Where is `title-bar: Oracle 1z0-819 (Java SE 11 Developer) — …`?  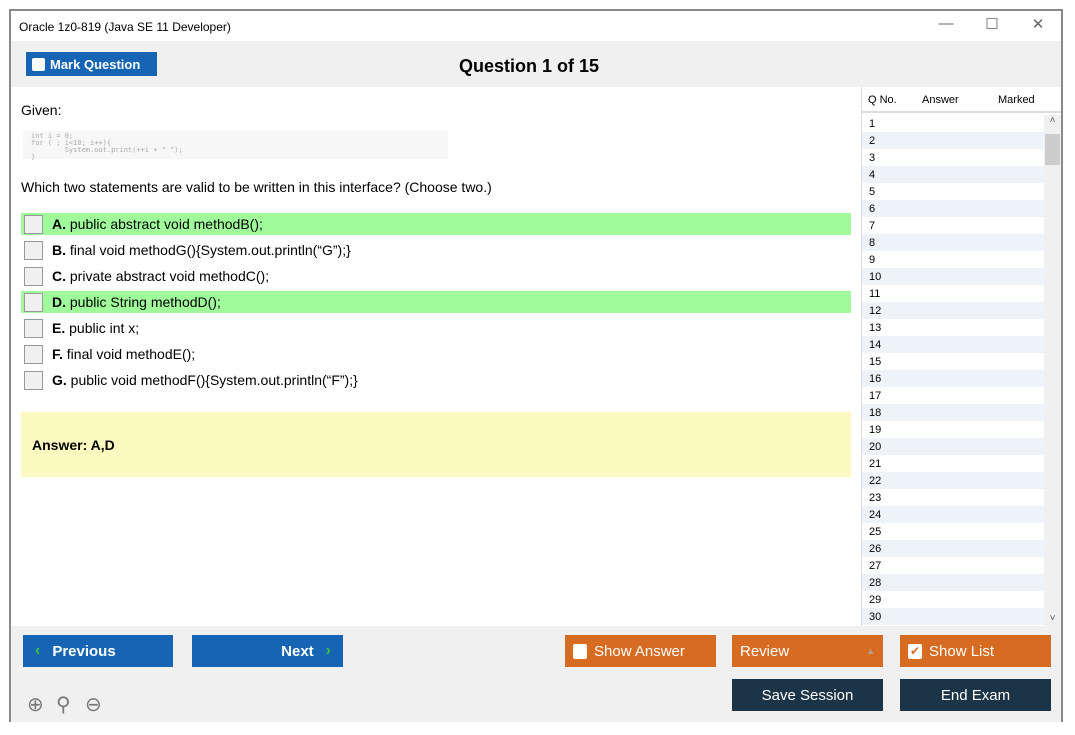 title-bar: Oracle 1z0-819 (Java SE 11 Developer) — … is located at coordinates (536, 26).